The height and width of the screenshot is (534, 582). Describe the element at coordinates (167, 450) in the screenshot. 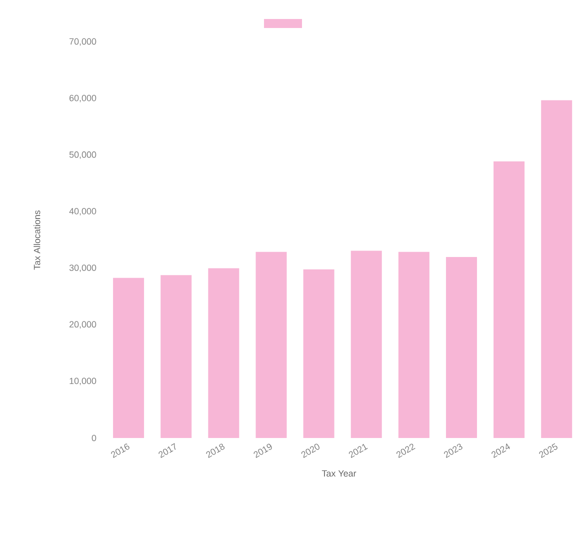

I see `x-tick-label: 2017` at that location.